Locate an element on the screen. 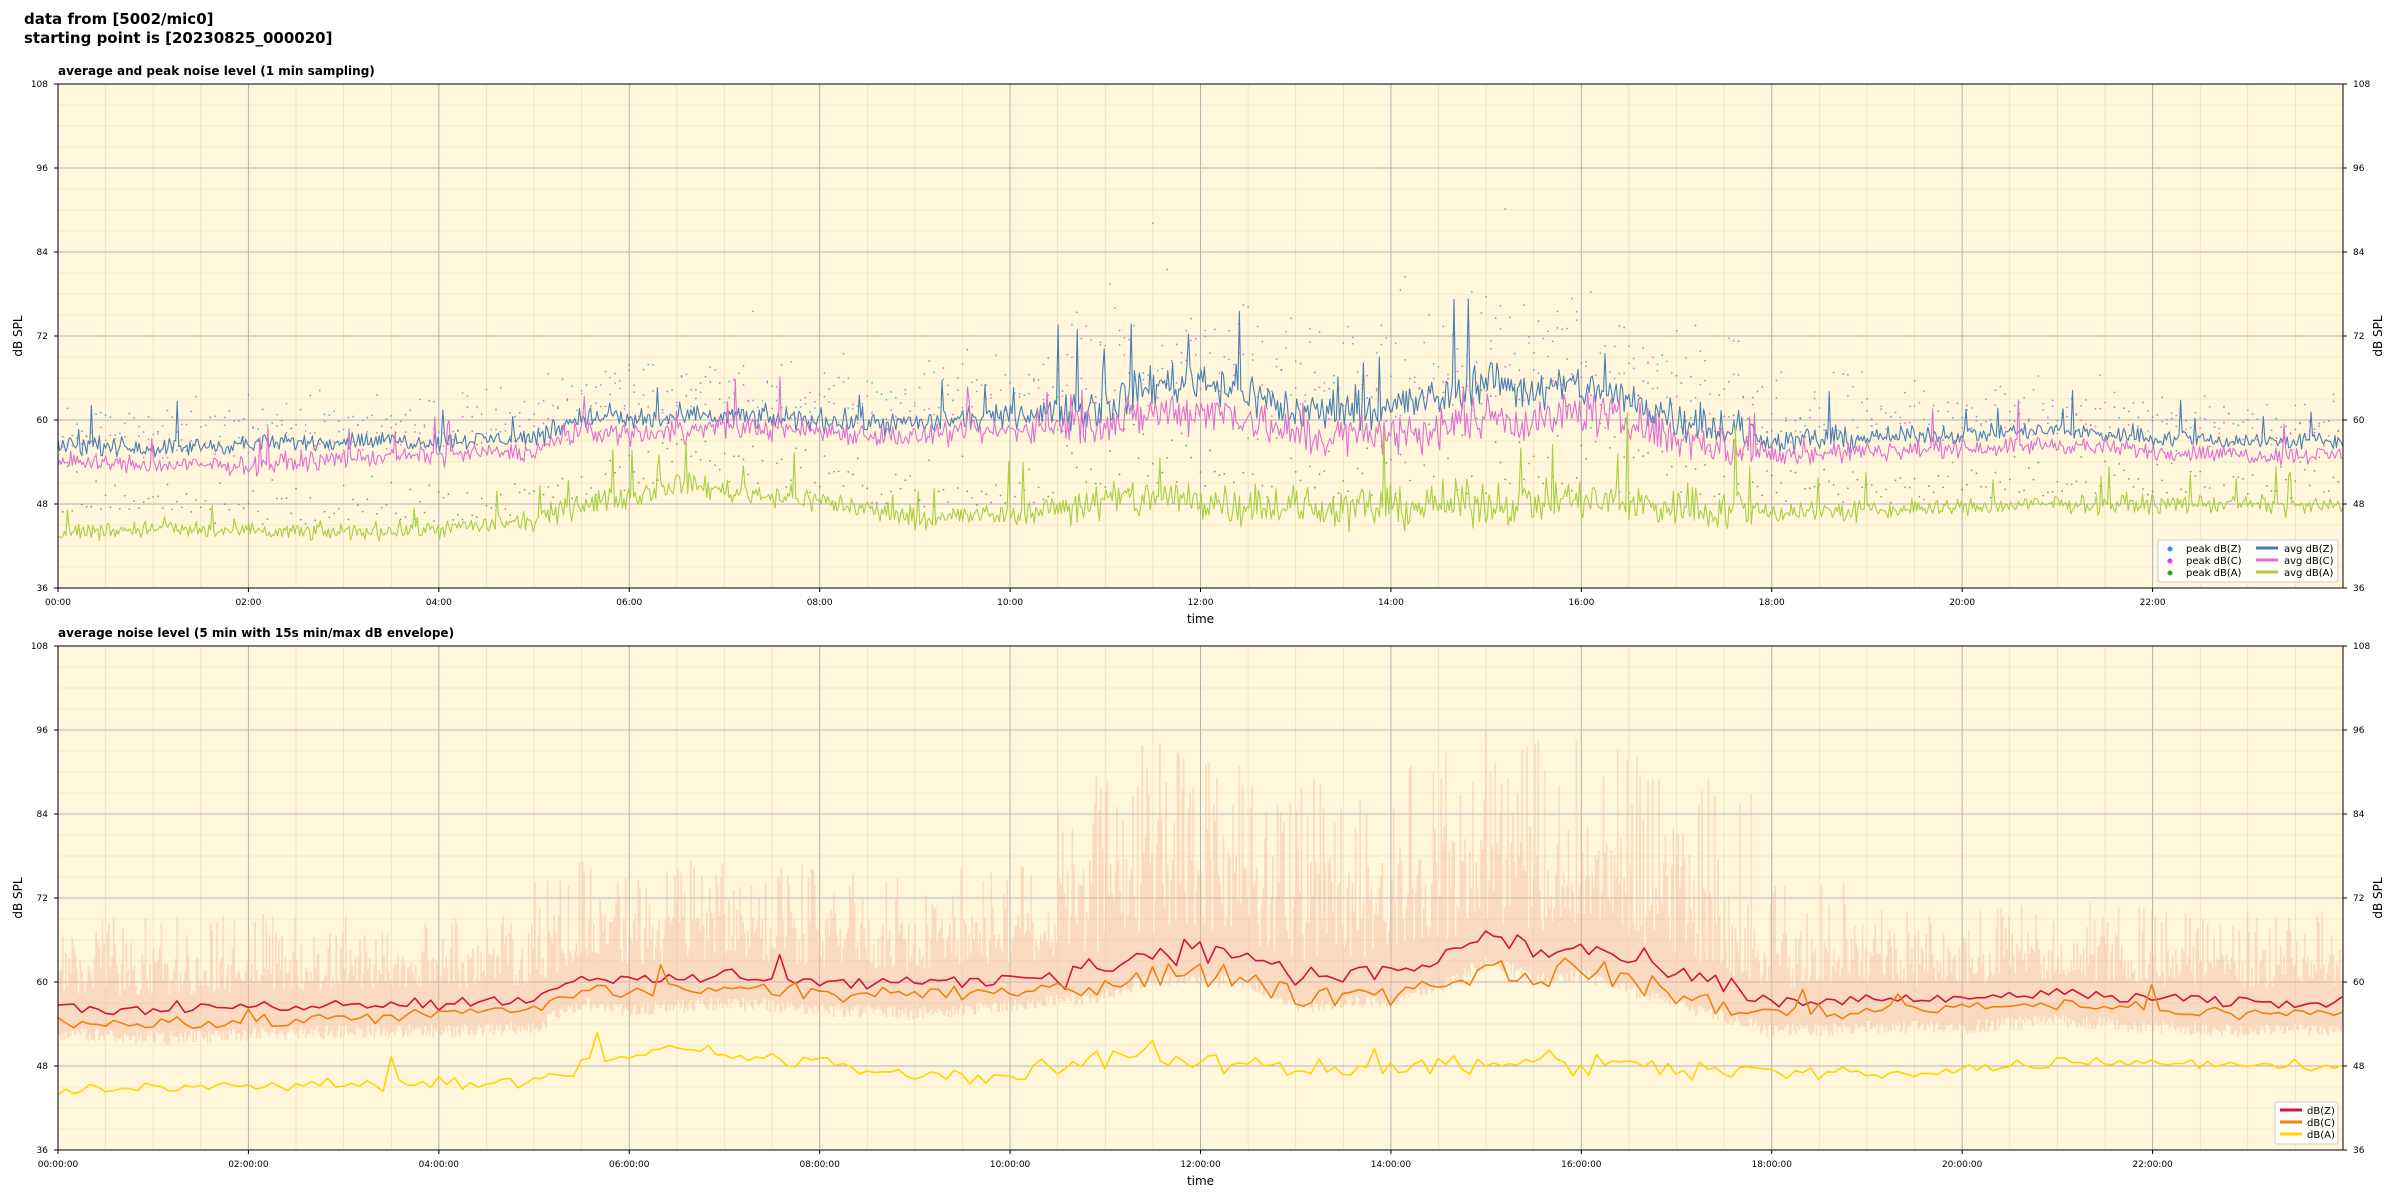  line-series-avg-db-z- is located at coordinates (1200, 378).